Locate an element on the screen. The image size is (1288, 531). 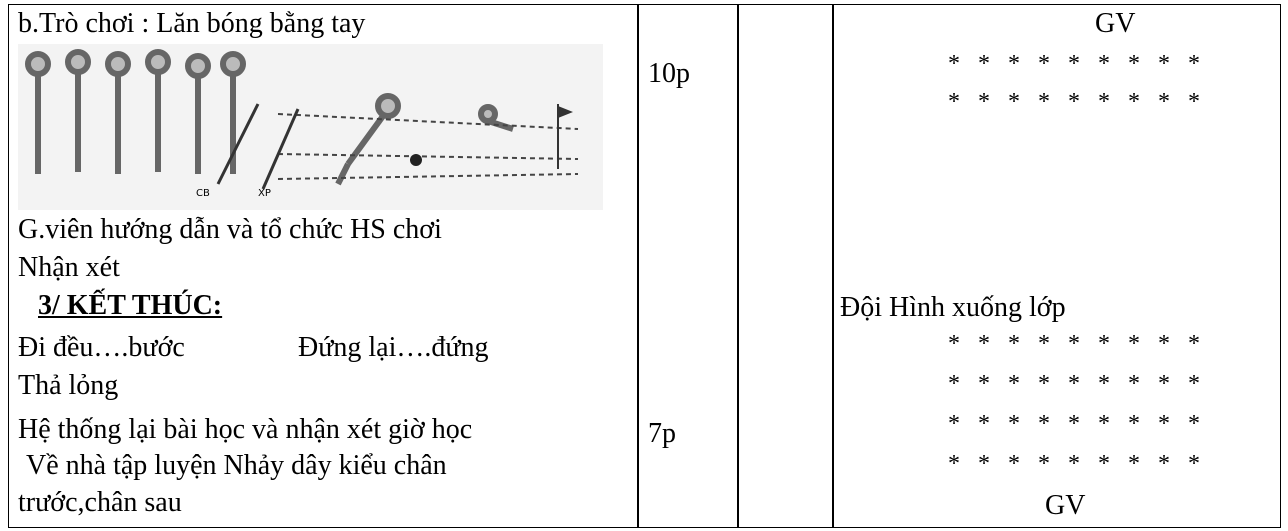
text-line: Đứng lại….đứng is located at coordinates (393, 347).